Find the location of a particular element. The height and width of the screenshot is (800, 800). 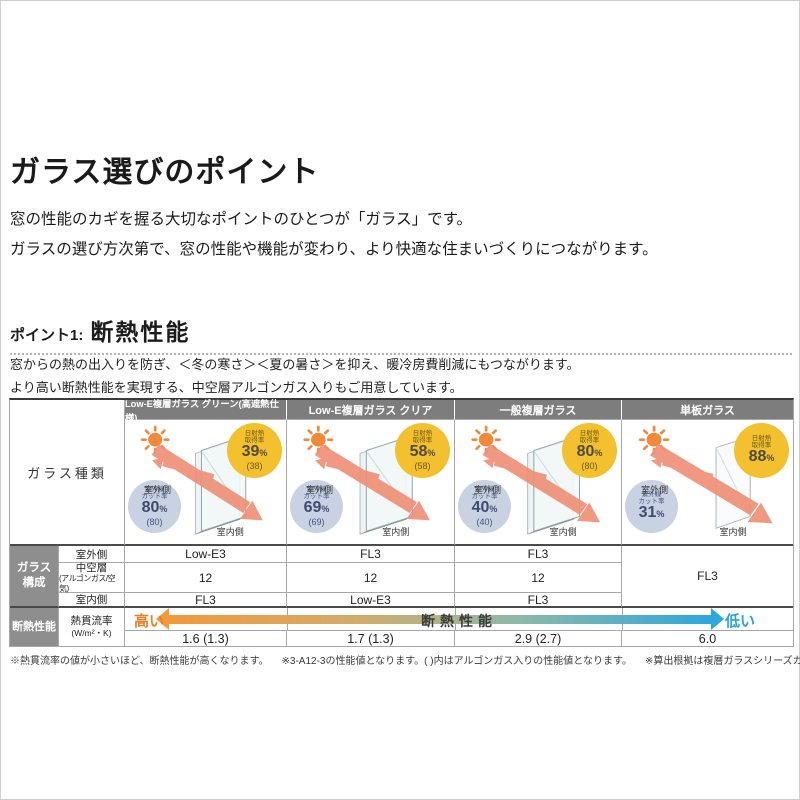

solar-heat-gain-badge: 日射熱 取得率 39% (38) is located at coordinates (254, 450).